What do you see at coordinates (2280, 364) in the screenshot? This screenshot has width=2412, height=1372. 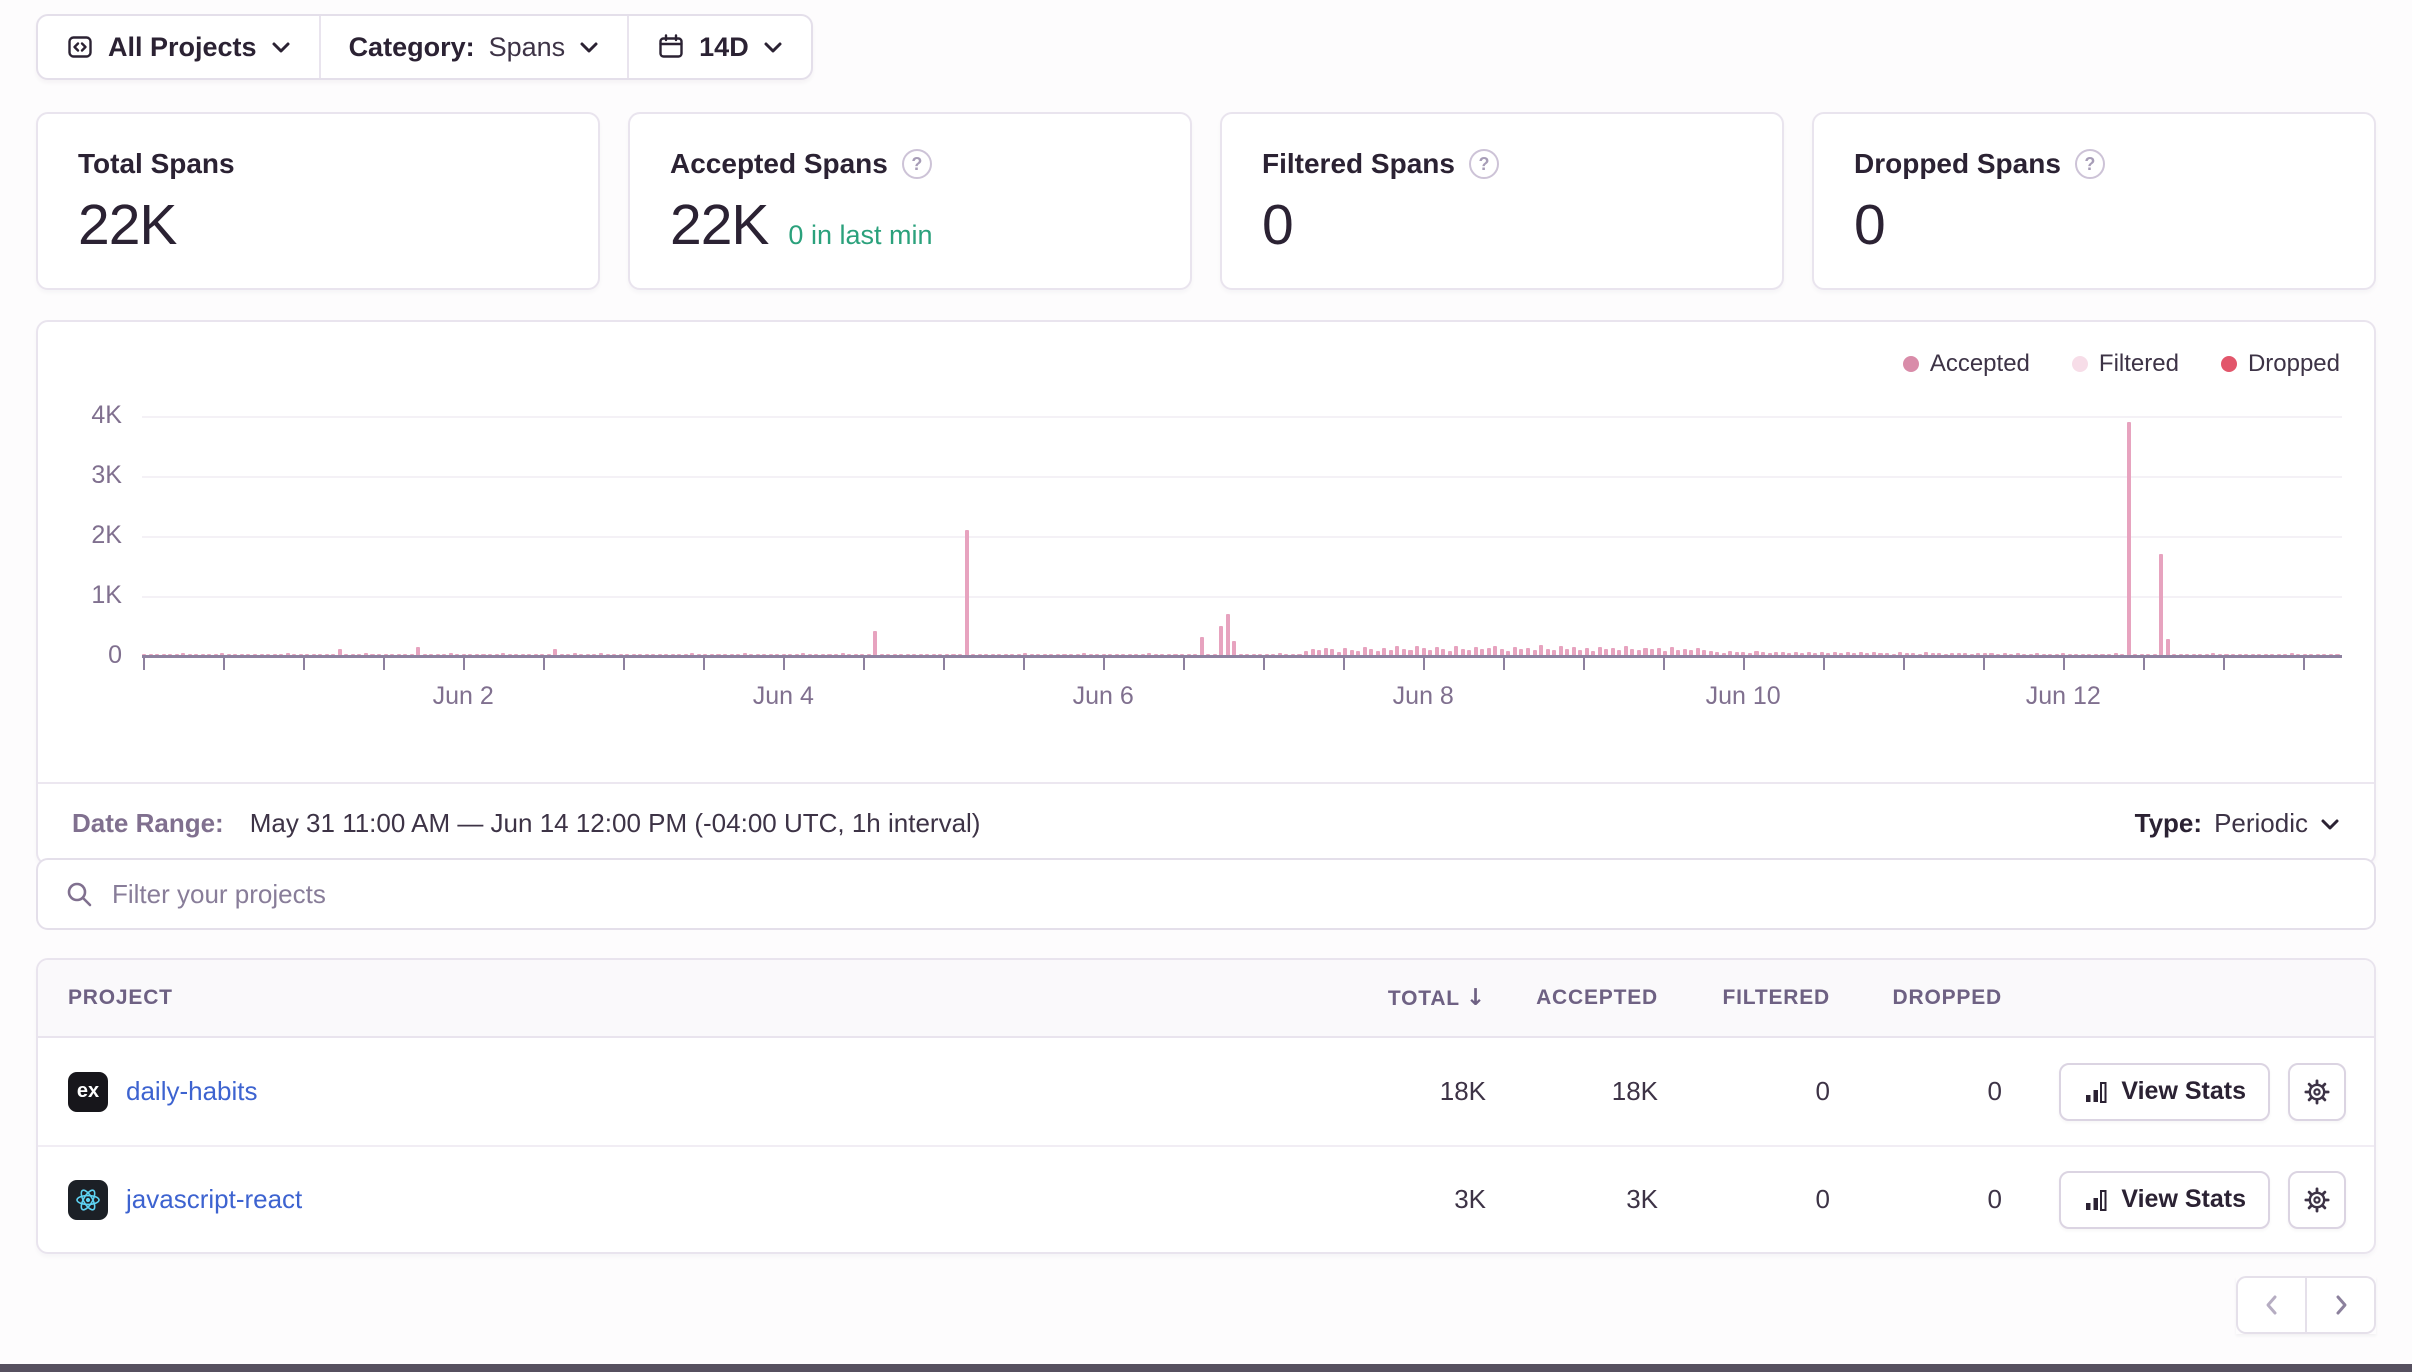 I see `legend-item-dropped: Dropped` at bounding box center [2280, 364].